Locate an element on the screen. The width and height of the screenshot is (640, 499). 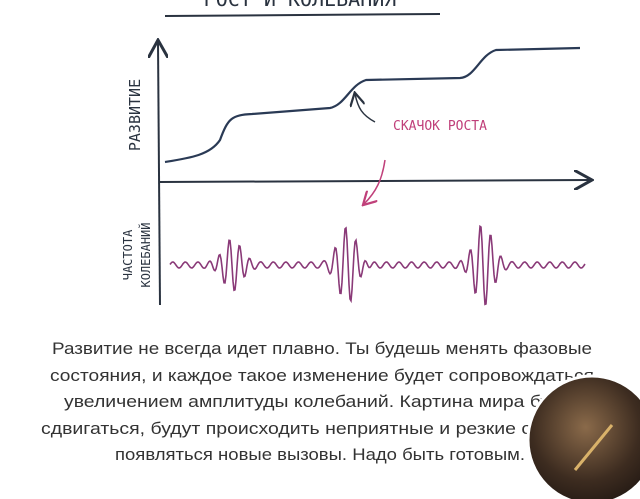
lower-label: КОЛЕБАНИЙ is located at coordinates (145, 254).